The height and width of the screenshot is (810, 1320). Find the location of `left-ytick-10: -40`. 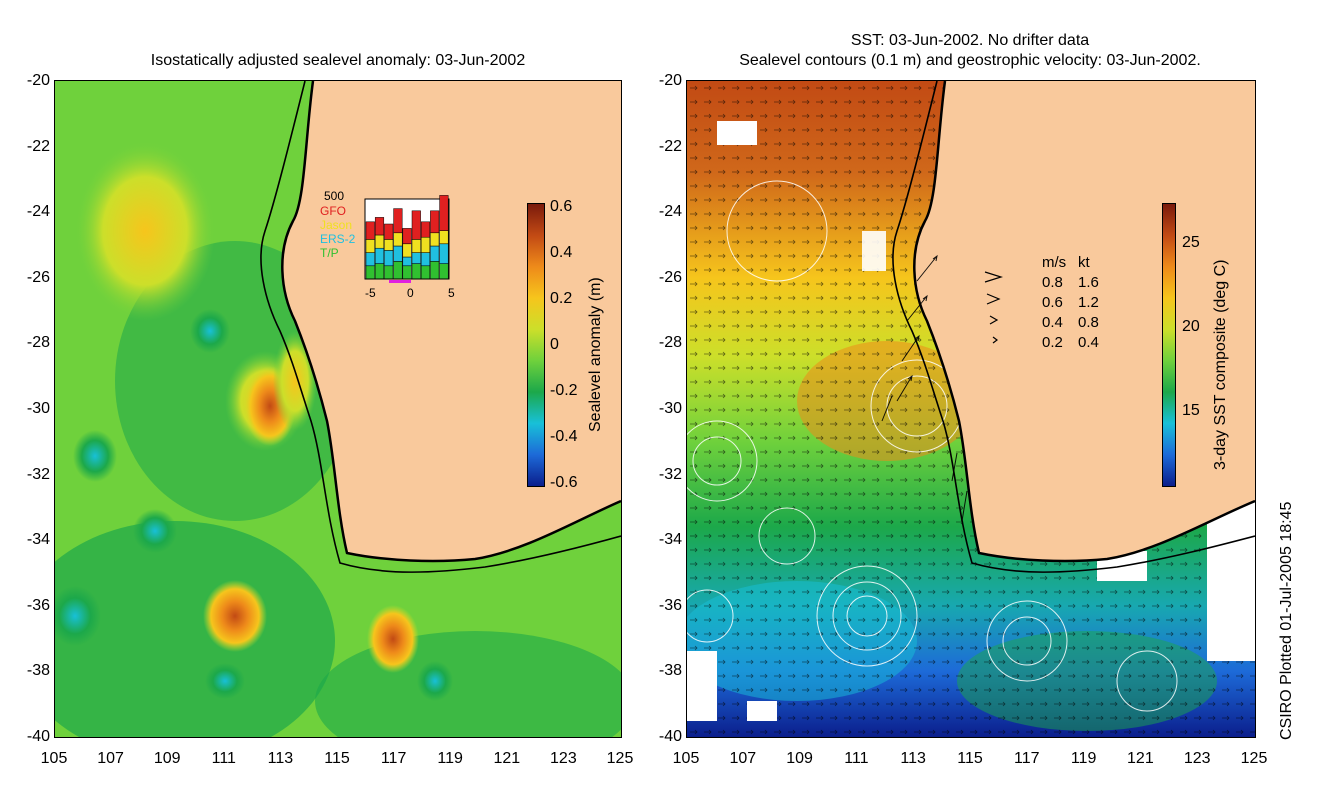

left-ytick-10: -40 is located at coordinates (38, 736).